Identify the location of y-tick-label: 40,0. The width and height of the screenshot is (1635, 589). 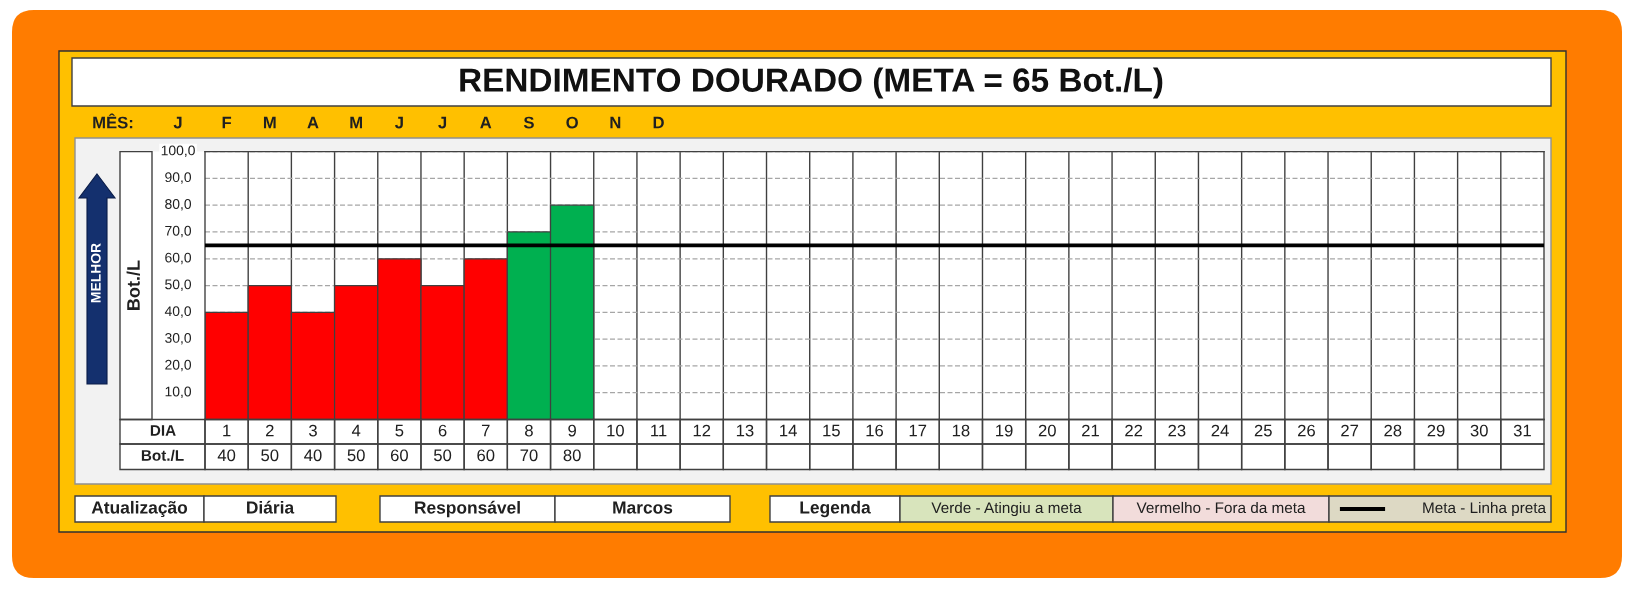
(178, 312).